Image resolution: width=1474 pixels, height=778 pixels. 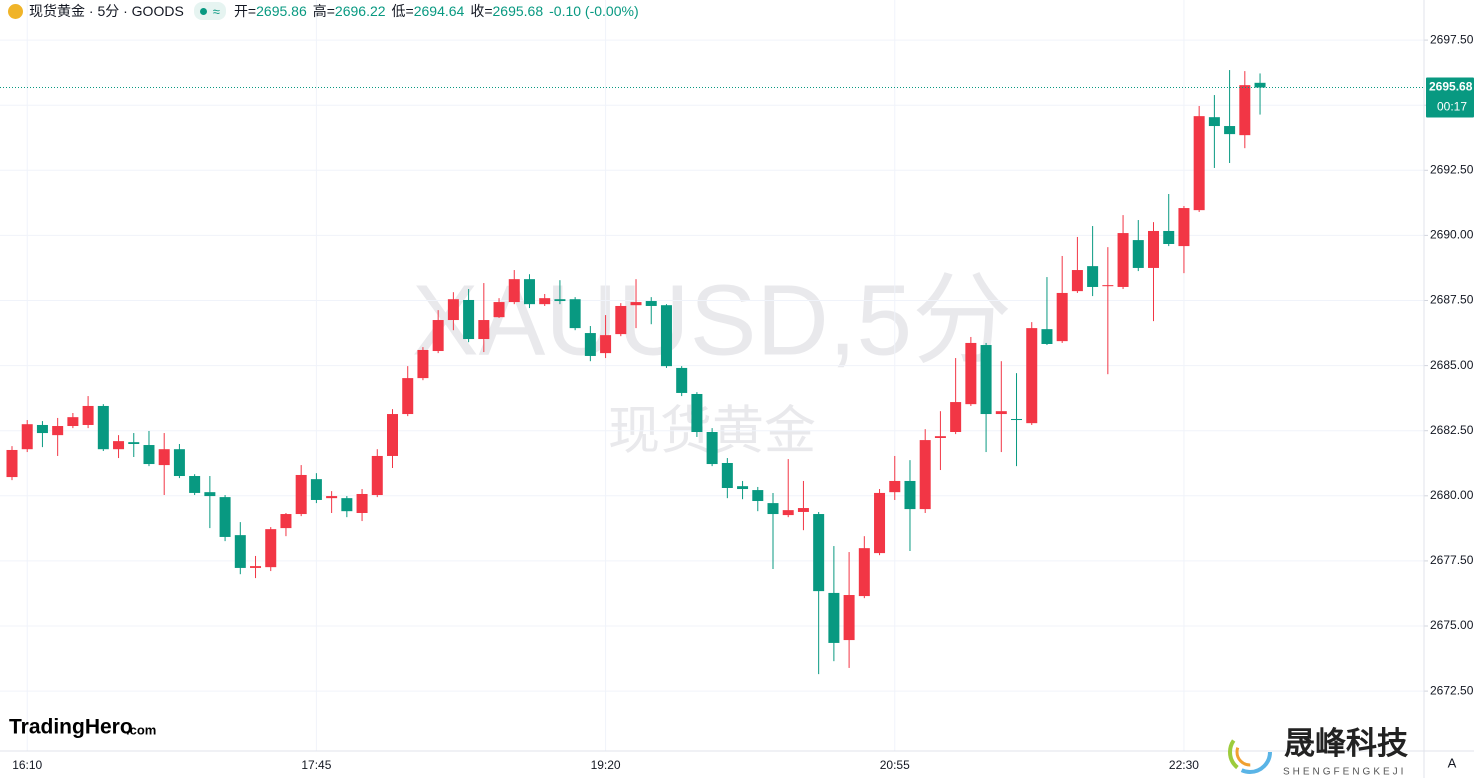 I want to click on x-tick-label: 22:30, so click(x=1184, y=765).